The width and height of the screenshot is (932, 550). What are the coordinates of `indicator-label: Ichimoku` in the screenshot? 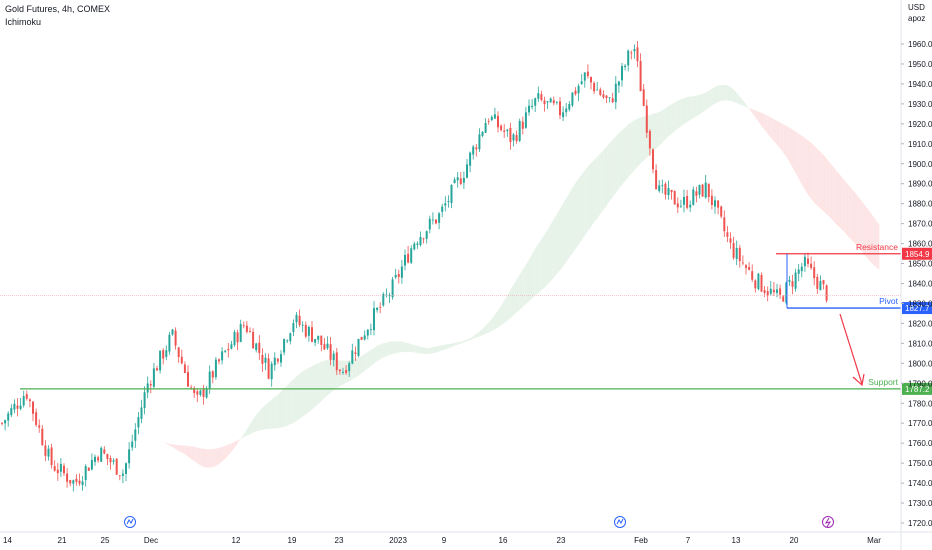 It's located at (23, 22).